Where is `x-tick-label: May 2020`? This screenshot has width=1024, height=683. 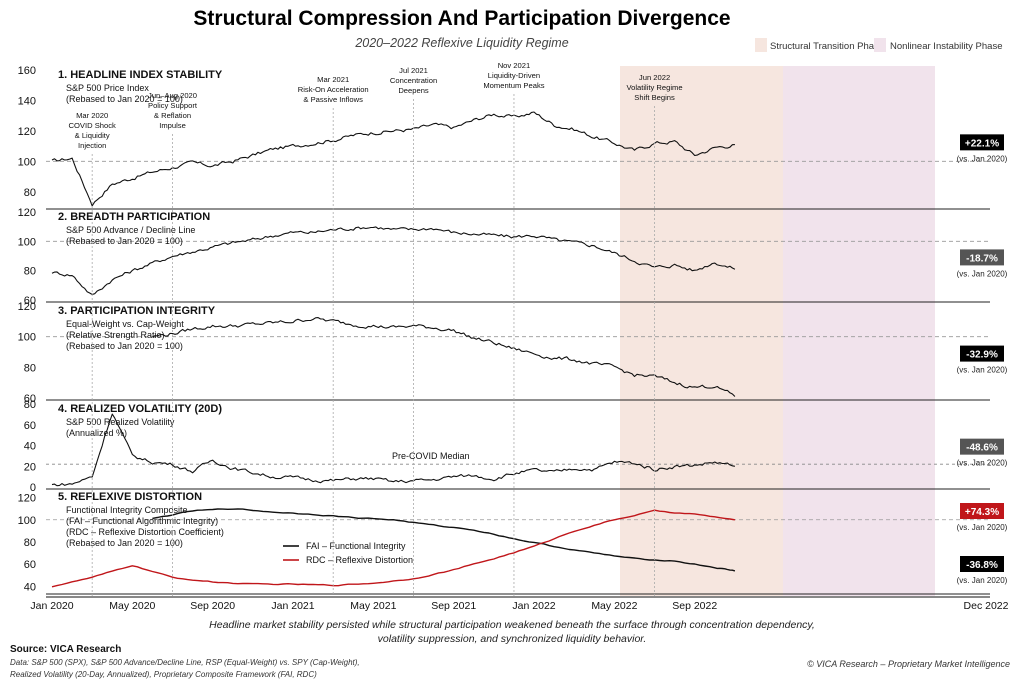
x-tick-label: May 2020 is located at coordinates (132, 606).